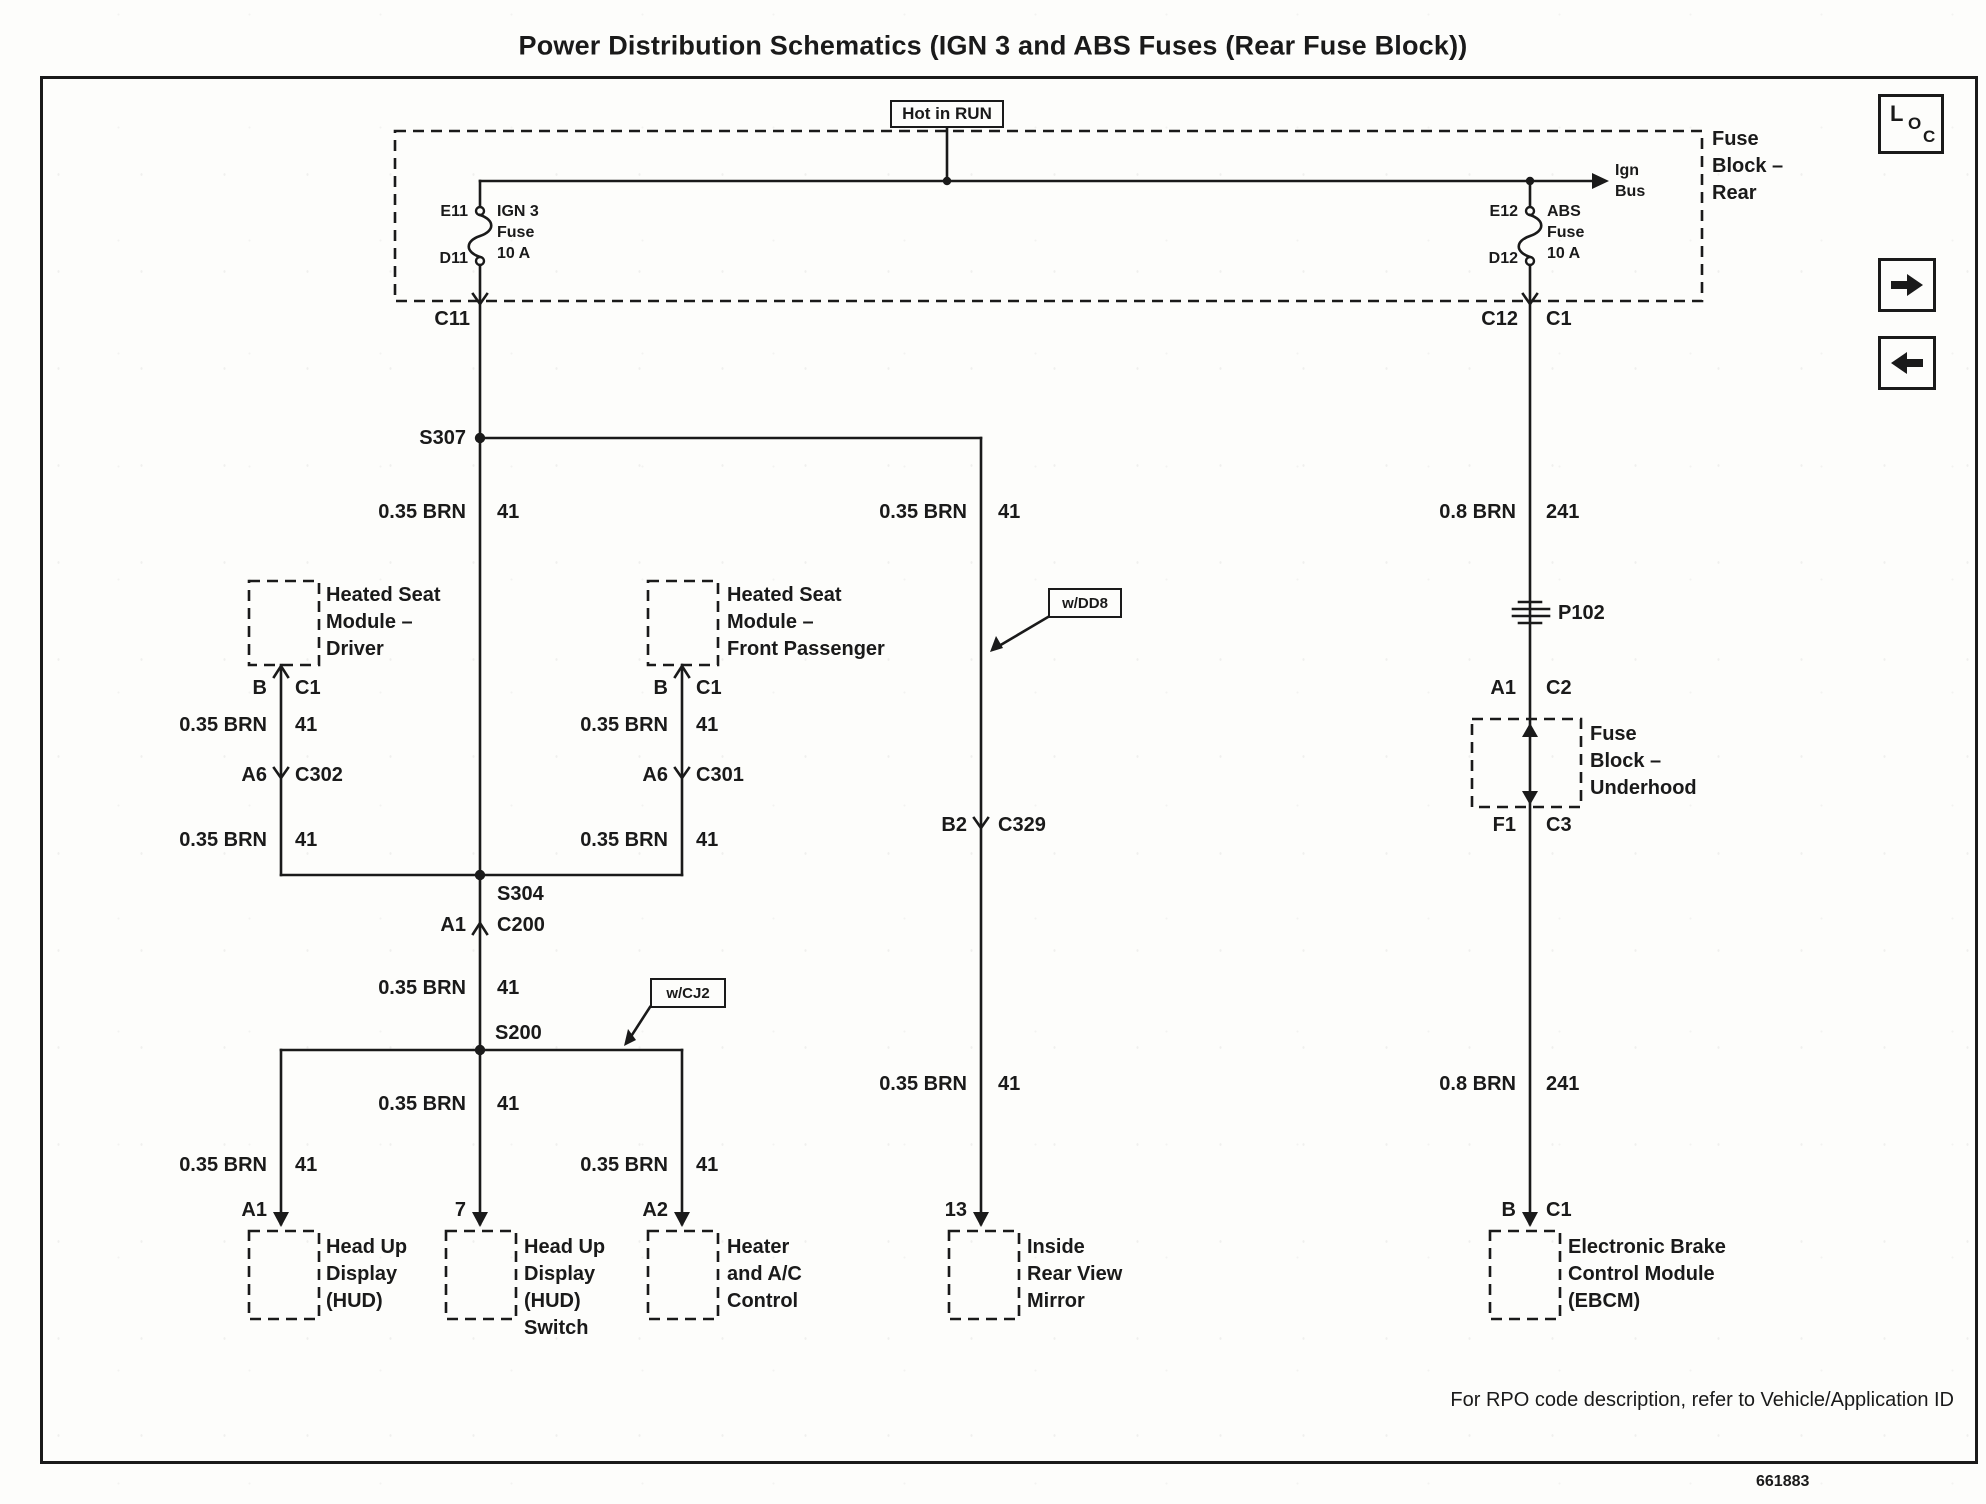  What do you see at coordinates (996, 644) in the screenshot?
I see `dd8-leader-arrow-icon` at bounding box center [996, 644].